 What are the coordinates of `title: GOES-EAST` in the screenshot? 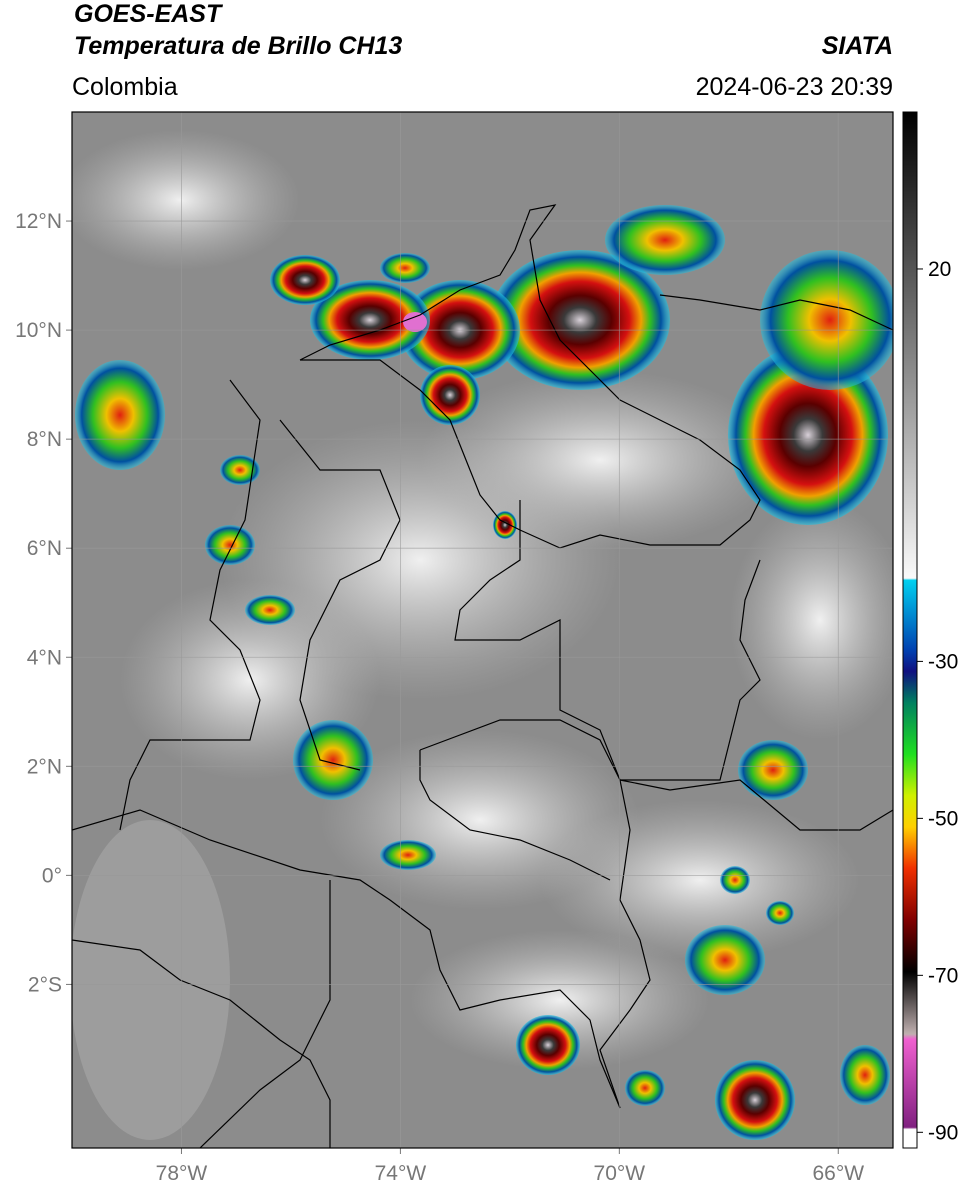 It's located at (149, 14).